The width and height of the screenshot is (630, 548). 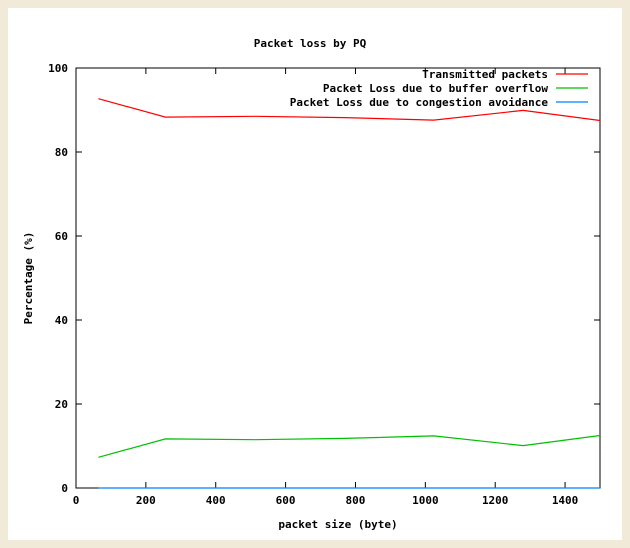 I want to click on y-tick-label: 20, so click(x=61, y=404).